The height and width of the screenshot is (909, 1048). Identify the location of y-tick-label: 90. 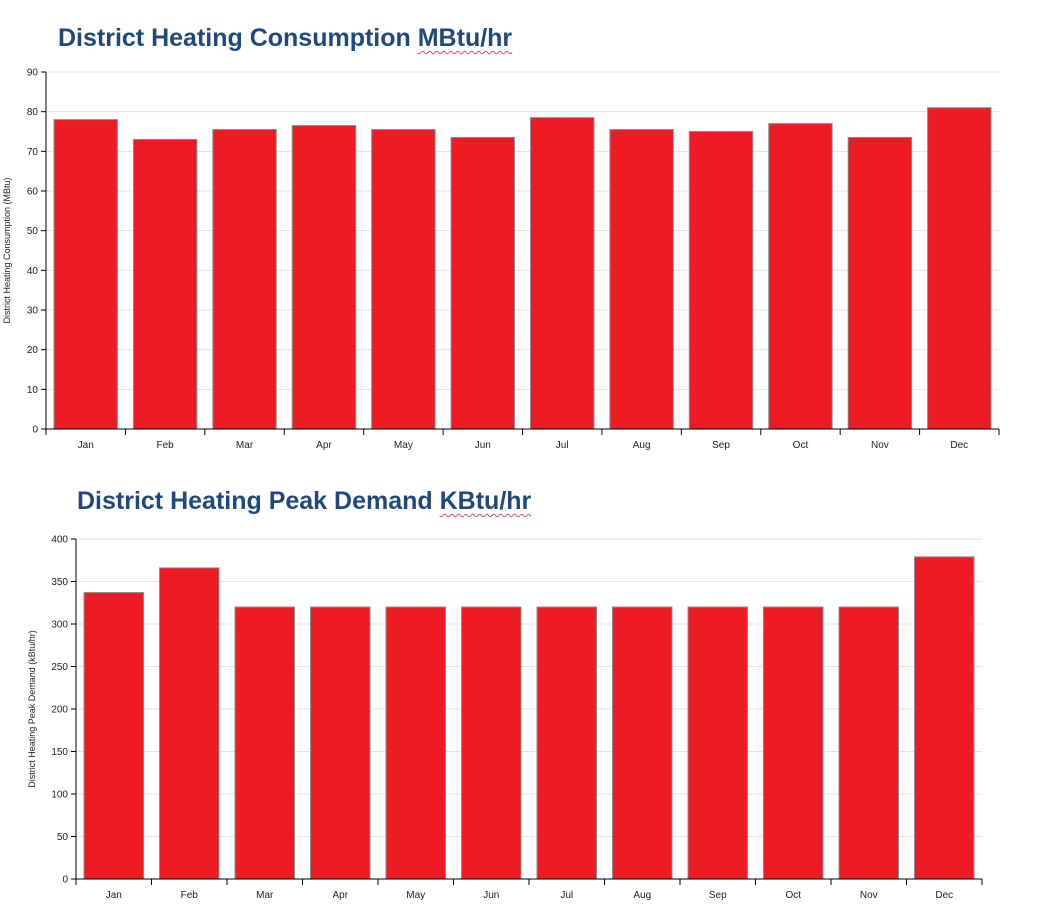
(33, 73).